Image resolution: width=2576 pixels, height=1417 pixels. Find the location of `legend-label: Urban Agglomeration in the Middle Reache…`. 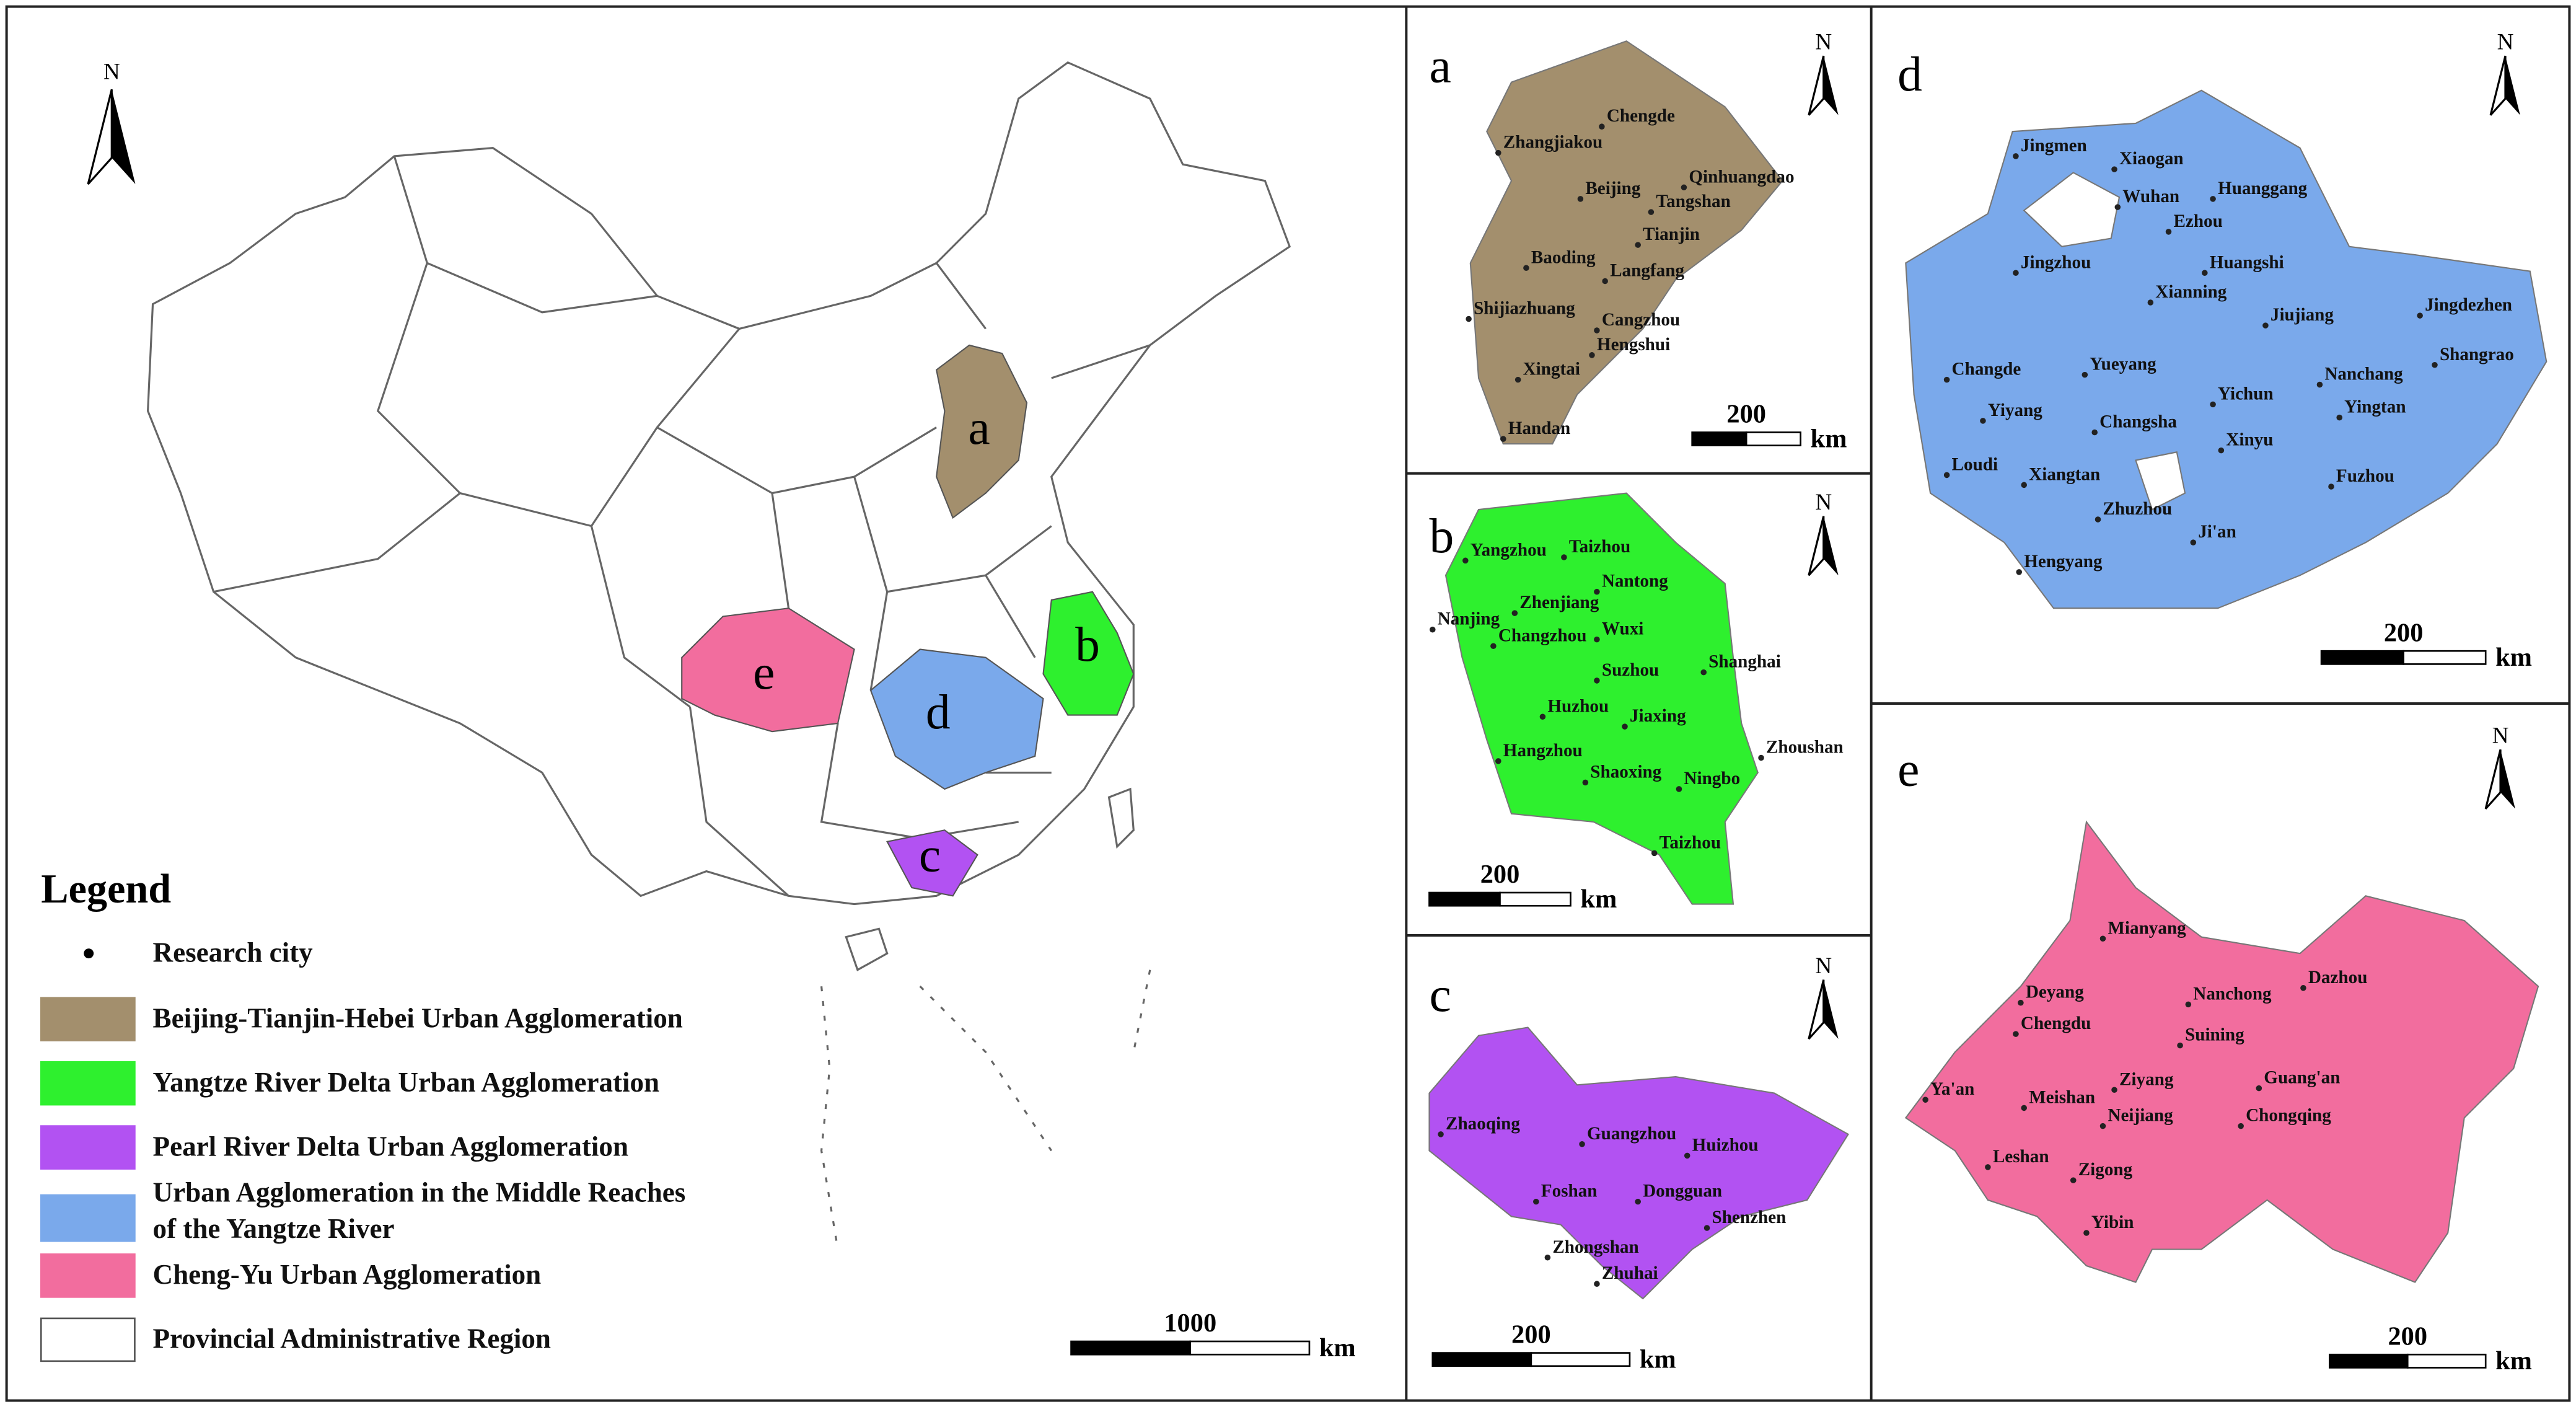

legend-label: Urban Agglomeration in the Middle Reache… is located at coordinates (419, 1192).